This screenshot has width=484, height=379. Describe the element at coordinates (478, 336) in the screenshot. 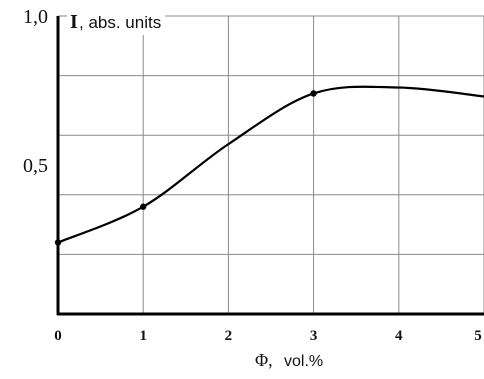

I see `x-tick-label-5: 5` at that location.